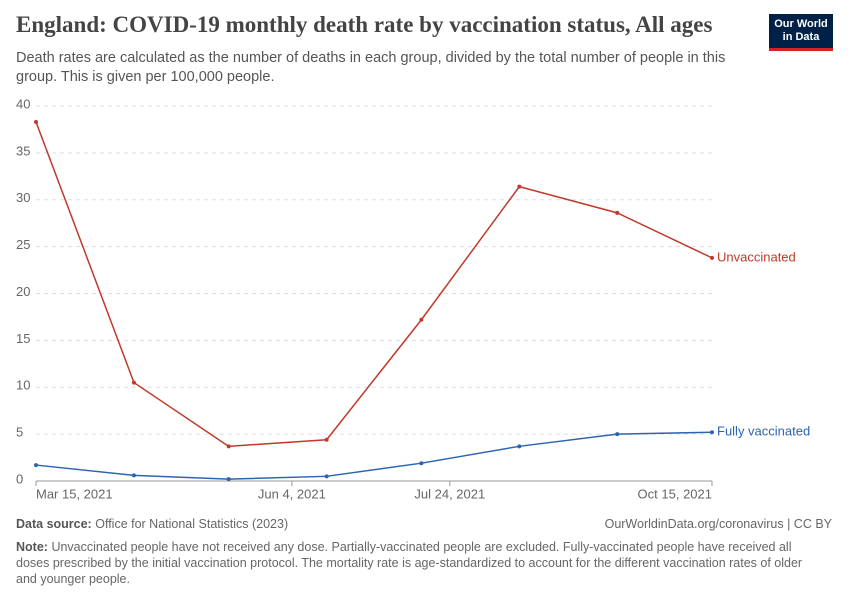 This screenshot has width=850, height=600. What do you see at coordinates (23, 291) in the screenshot?
I see `y-tick-label: 20` at bounding box center [23, 291].